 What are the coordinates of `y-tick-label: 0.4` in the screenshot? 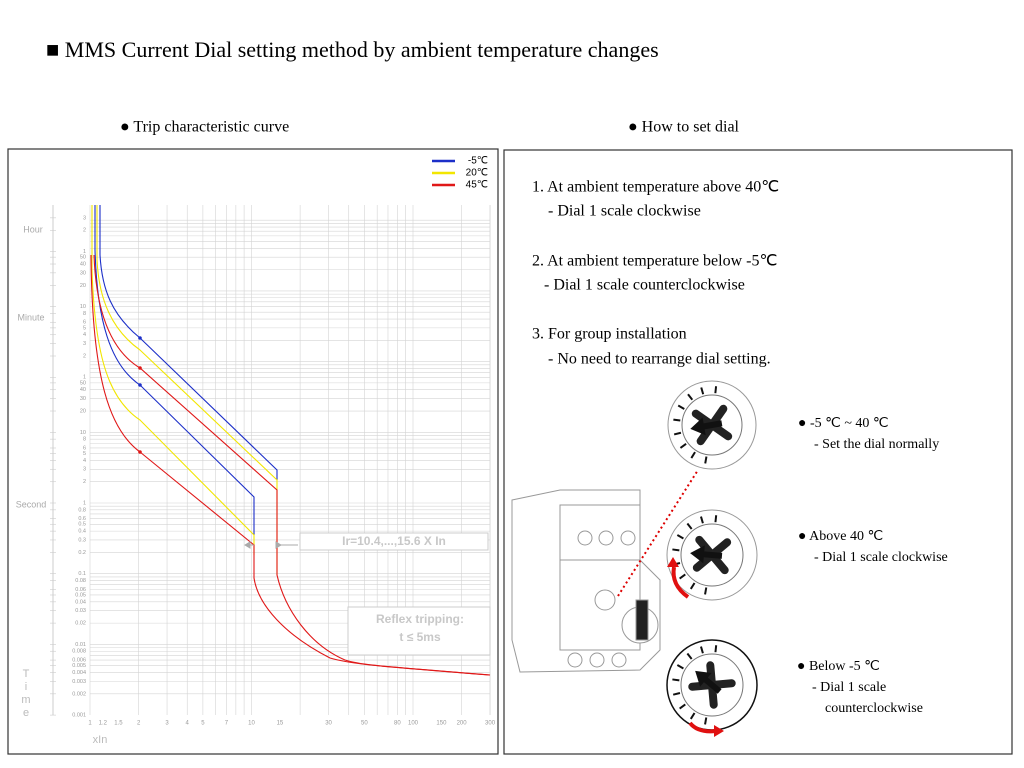 It's located at (82, 532).